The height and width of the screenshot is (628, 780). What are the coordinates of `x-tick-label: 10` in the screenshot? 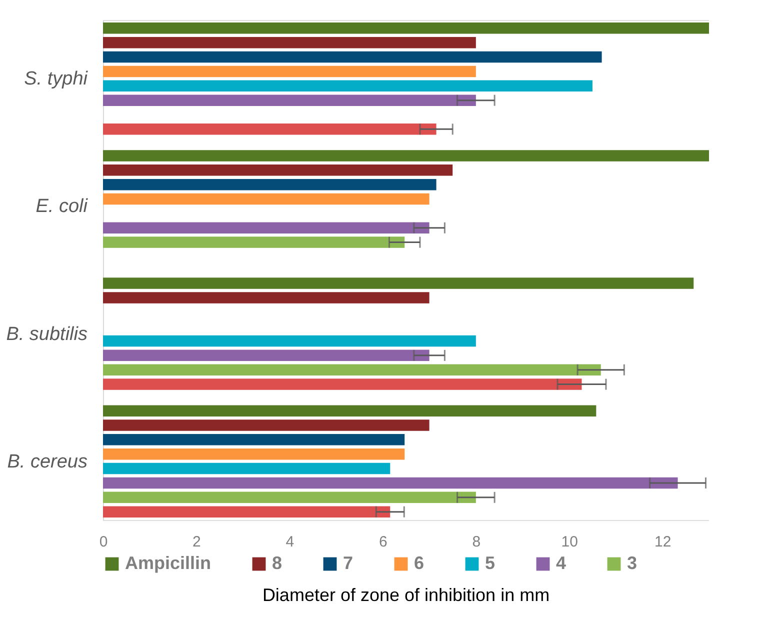 It's located at (569, 542).